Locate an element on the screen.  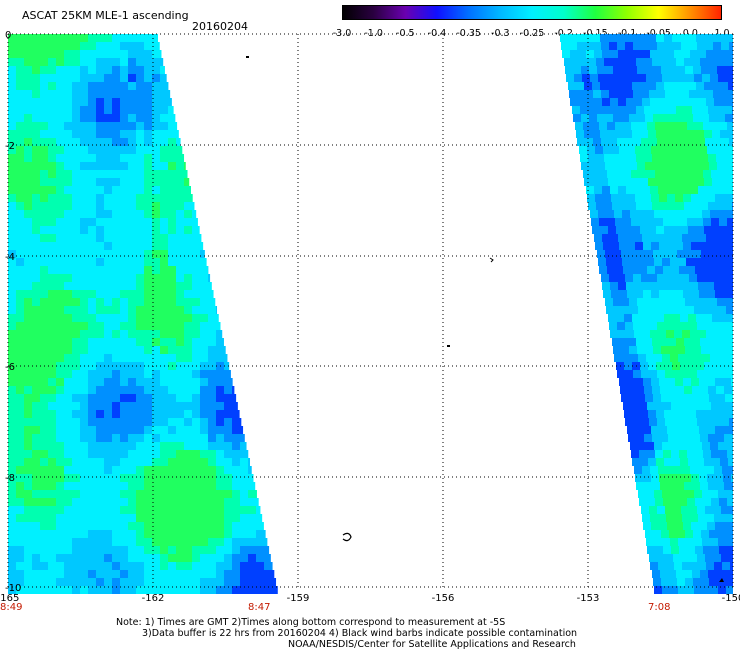
colorbar-tick-label: 1.0 is located at coordinates (722, 33).